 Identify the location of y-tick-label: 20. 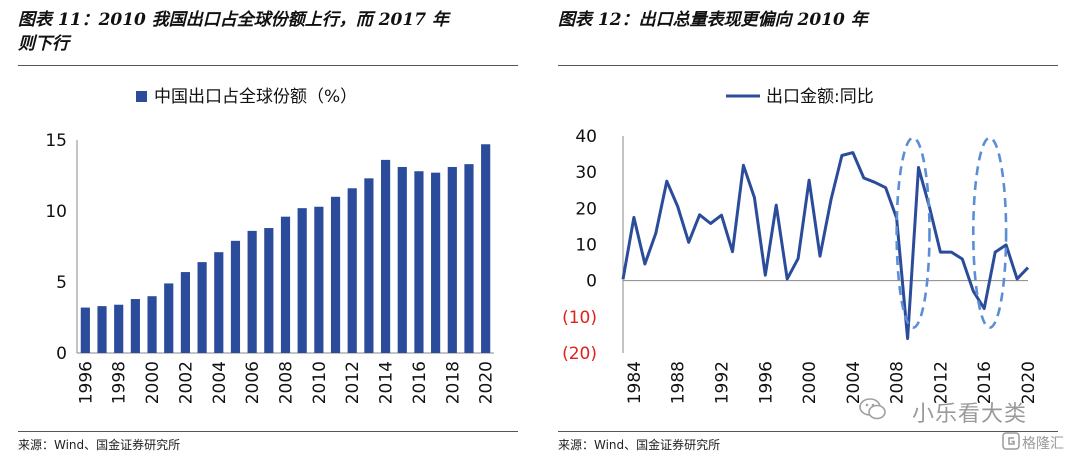
(586, 209).